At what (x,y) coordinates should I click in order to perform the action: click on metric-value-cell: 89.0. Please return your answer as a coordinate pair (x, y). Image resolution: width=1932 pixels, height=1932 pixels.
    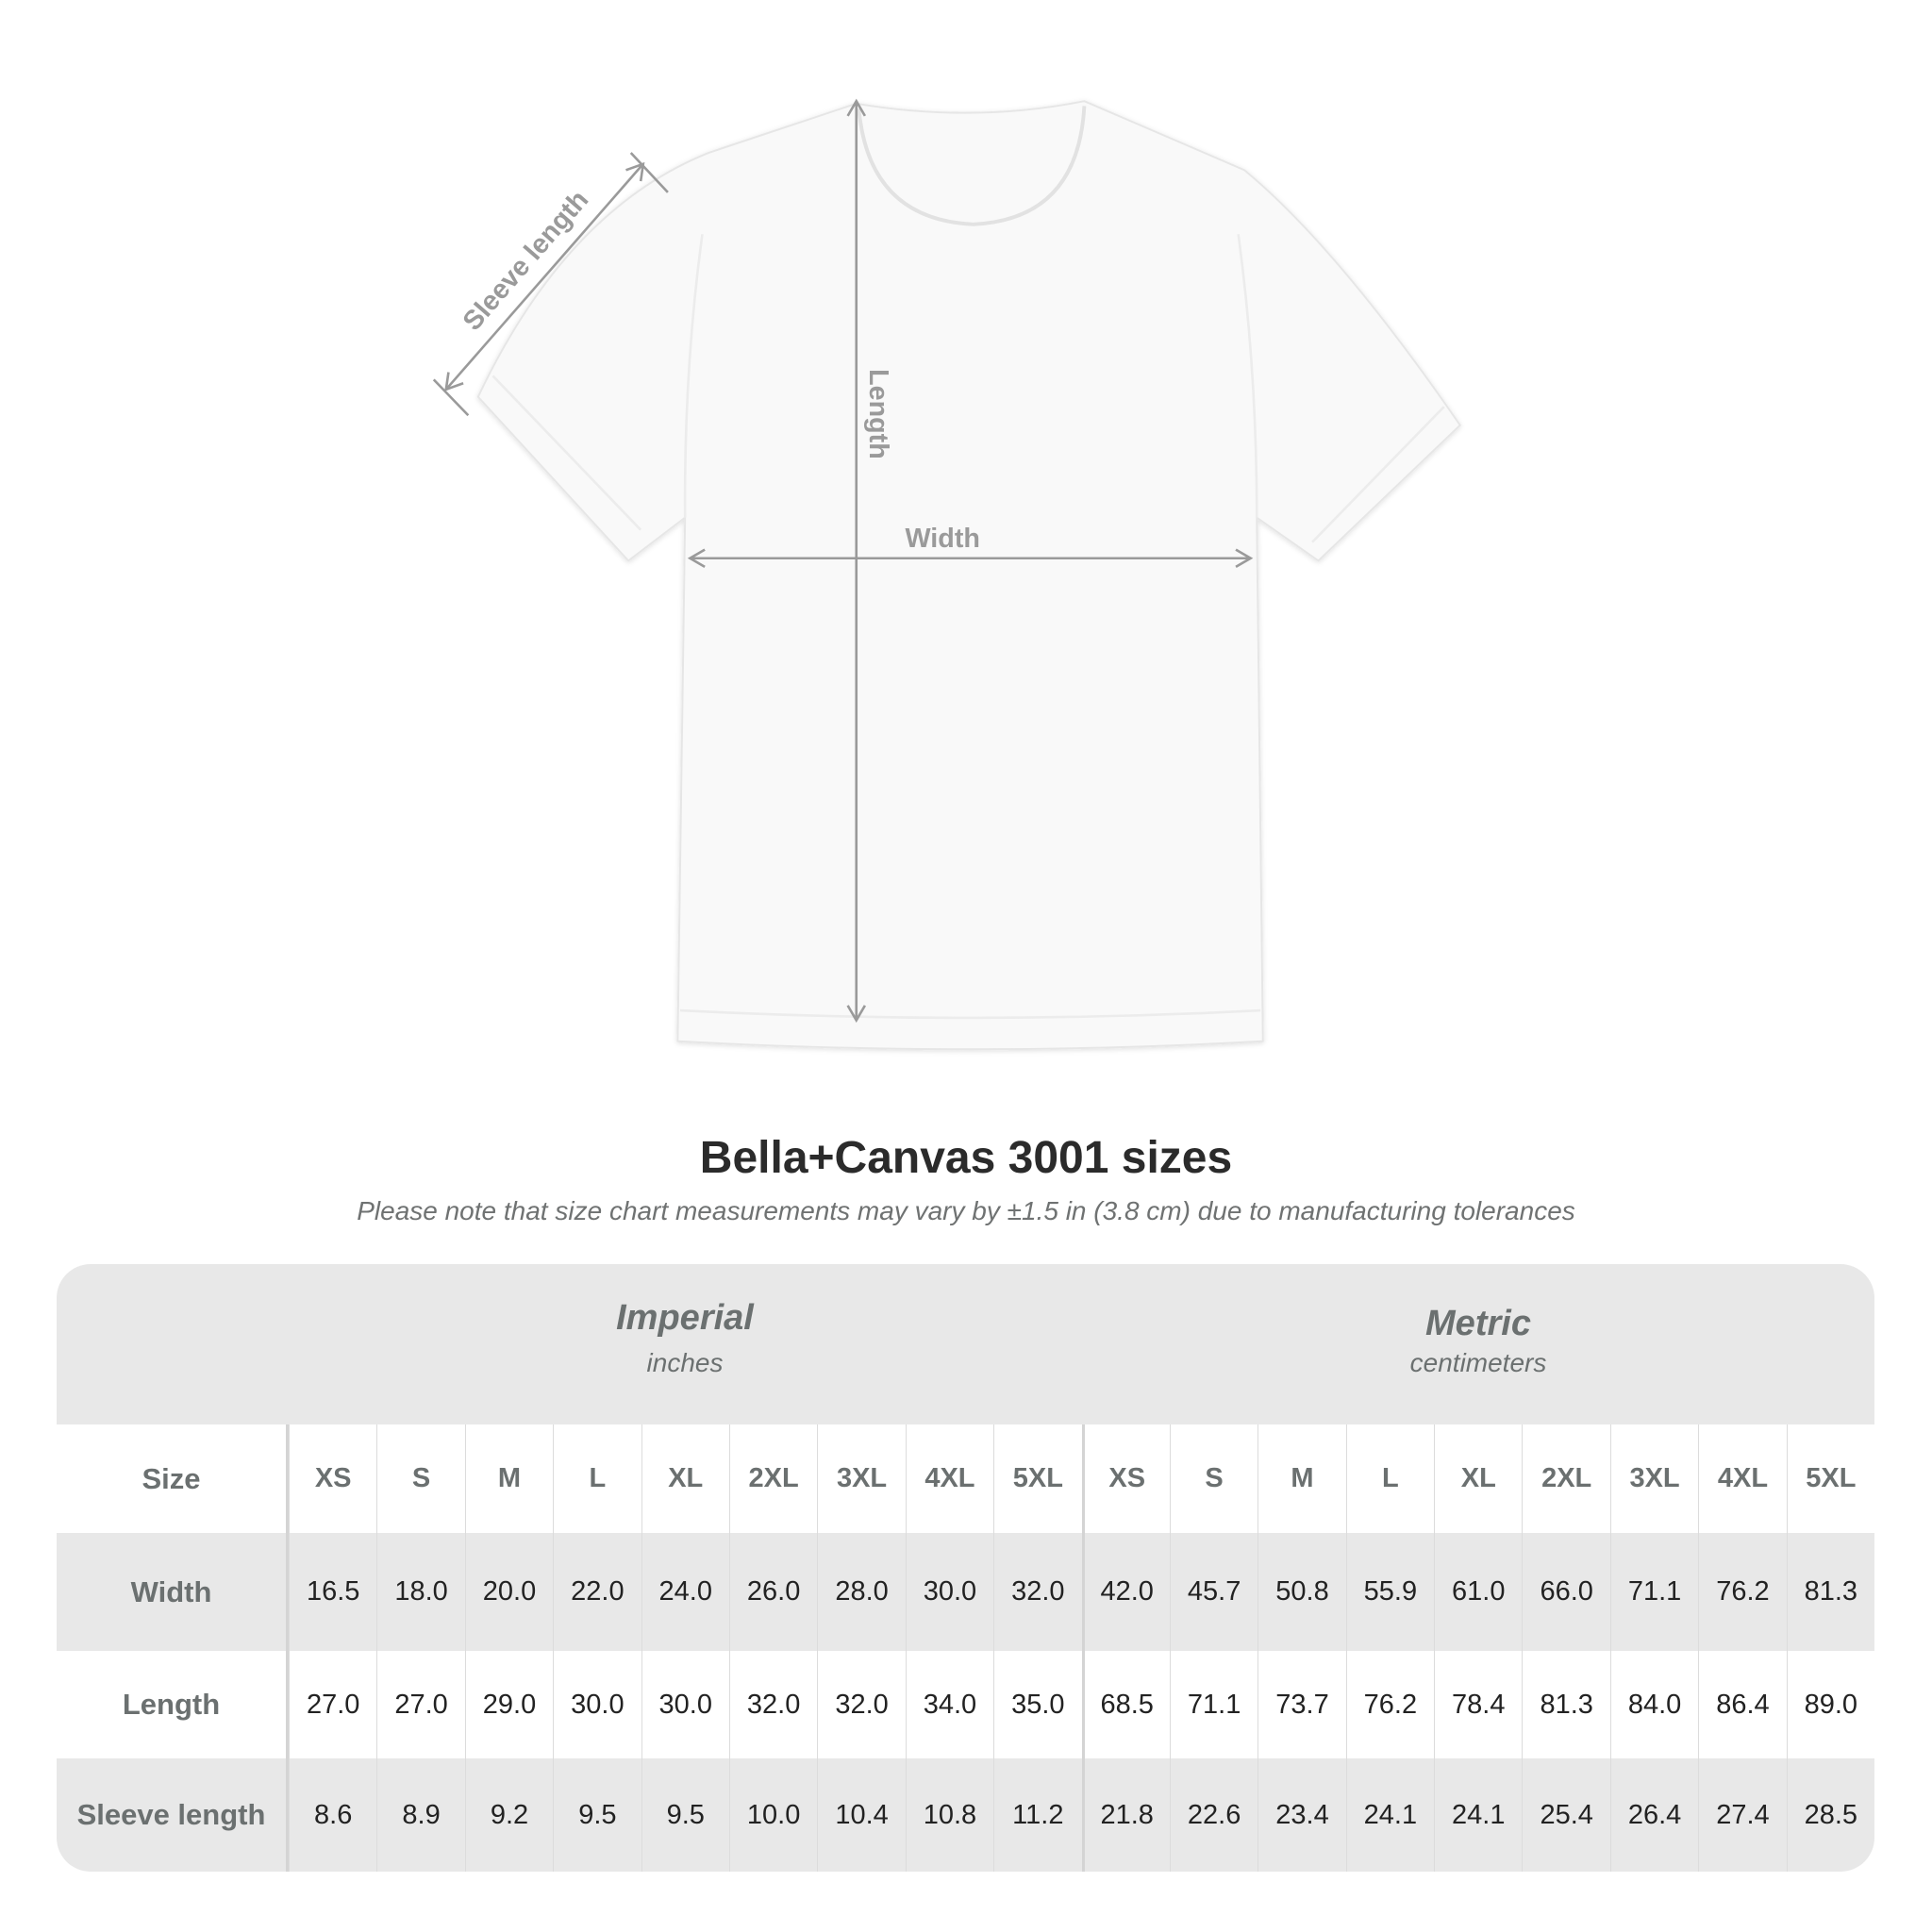
    Looking at the image, I should click on (1830, 1704).